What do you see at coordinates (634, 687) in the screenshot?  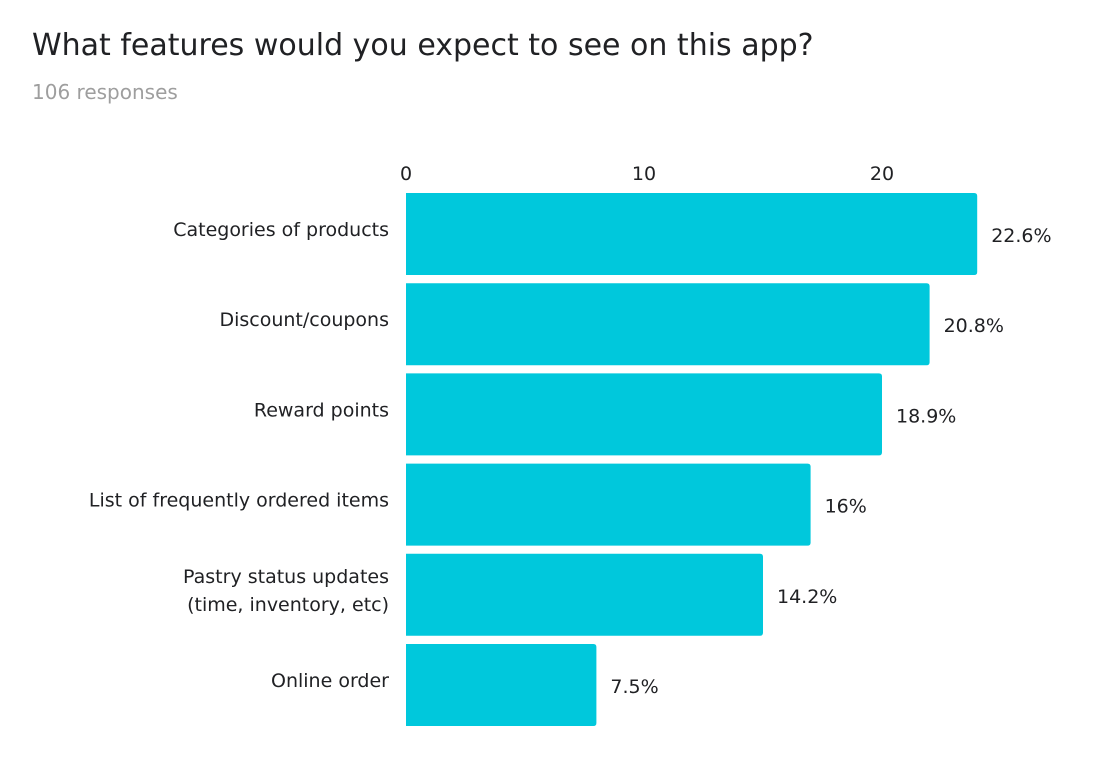 I see `data-label: 7.5%` at bounding box center [634, 687].